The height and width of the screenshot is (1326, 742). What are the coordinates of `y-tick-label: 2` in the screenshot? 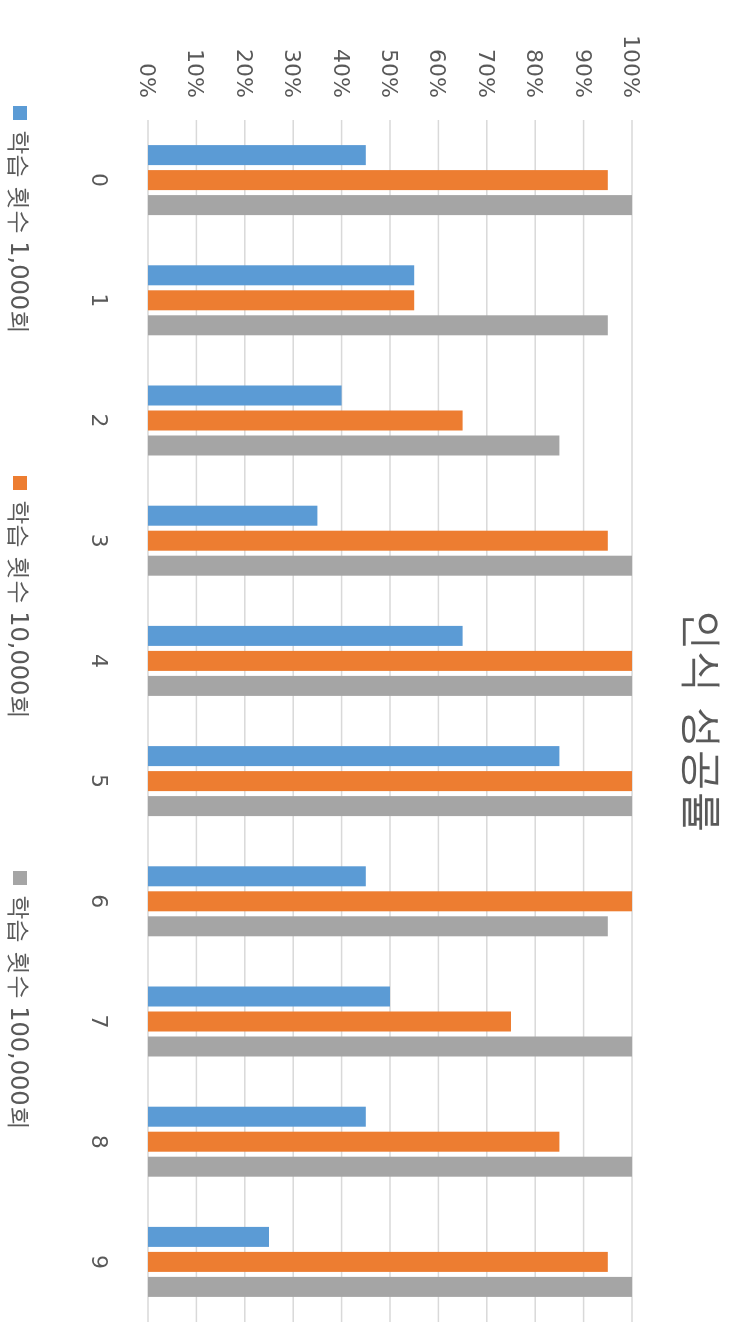 It's located at (99, 420).